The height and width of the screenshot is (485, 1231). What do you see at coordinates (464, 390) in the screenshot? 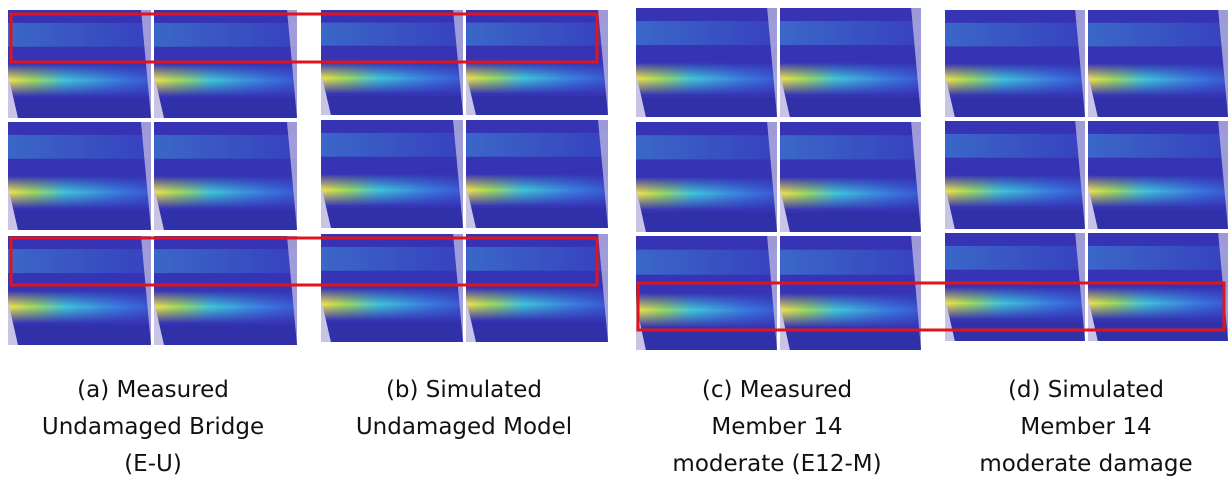
I see `caption-line: (b) Simulated` at bounding box center [464, 390].